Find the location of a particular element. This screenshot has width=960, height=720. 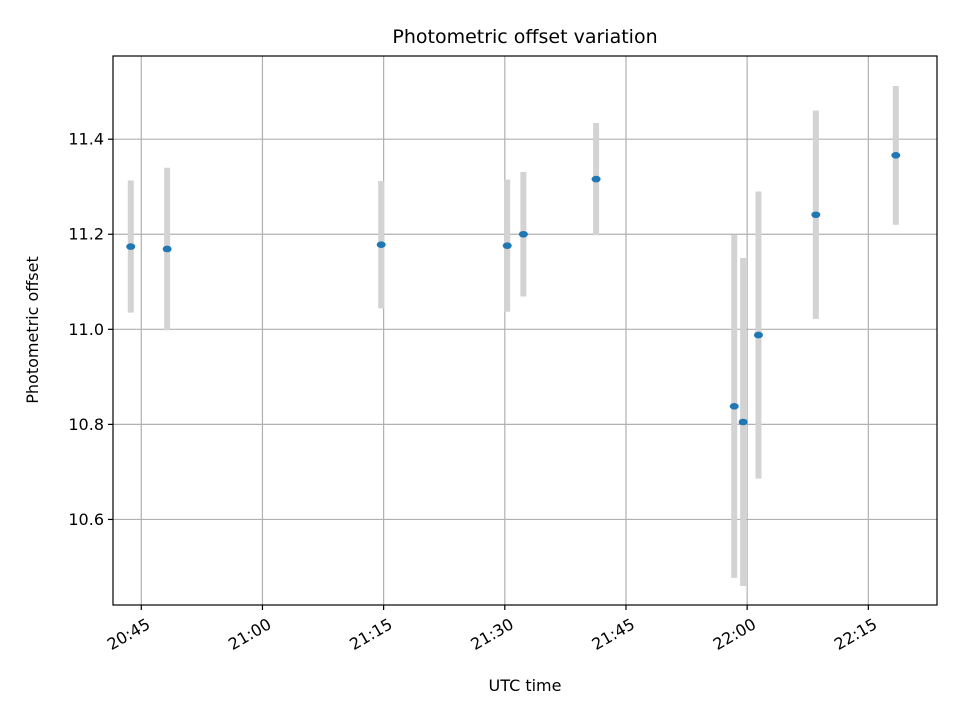

y-tick-label: 10.6 is located at coordinates (86, 519).